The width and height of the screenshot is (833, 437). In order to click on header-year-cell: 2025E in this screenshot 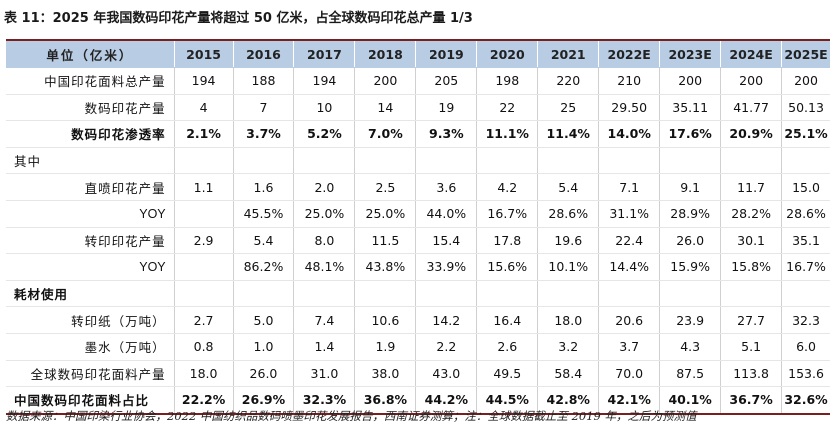, I will do `click(805, 54)`.